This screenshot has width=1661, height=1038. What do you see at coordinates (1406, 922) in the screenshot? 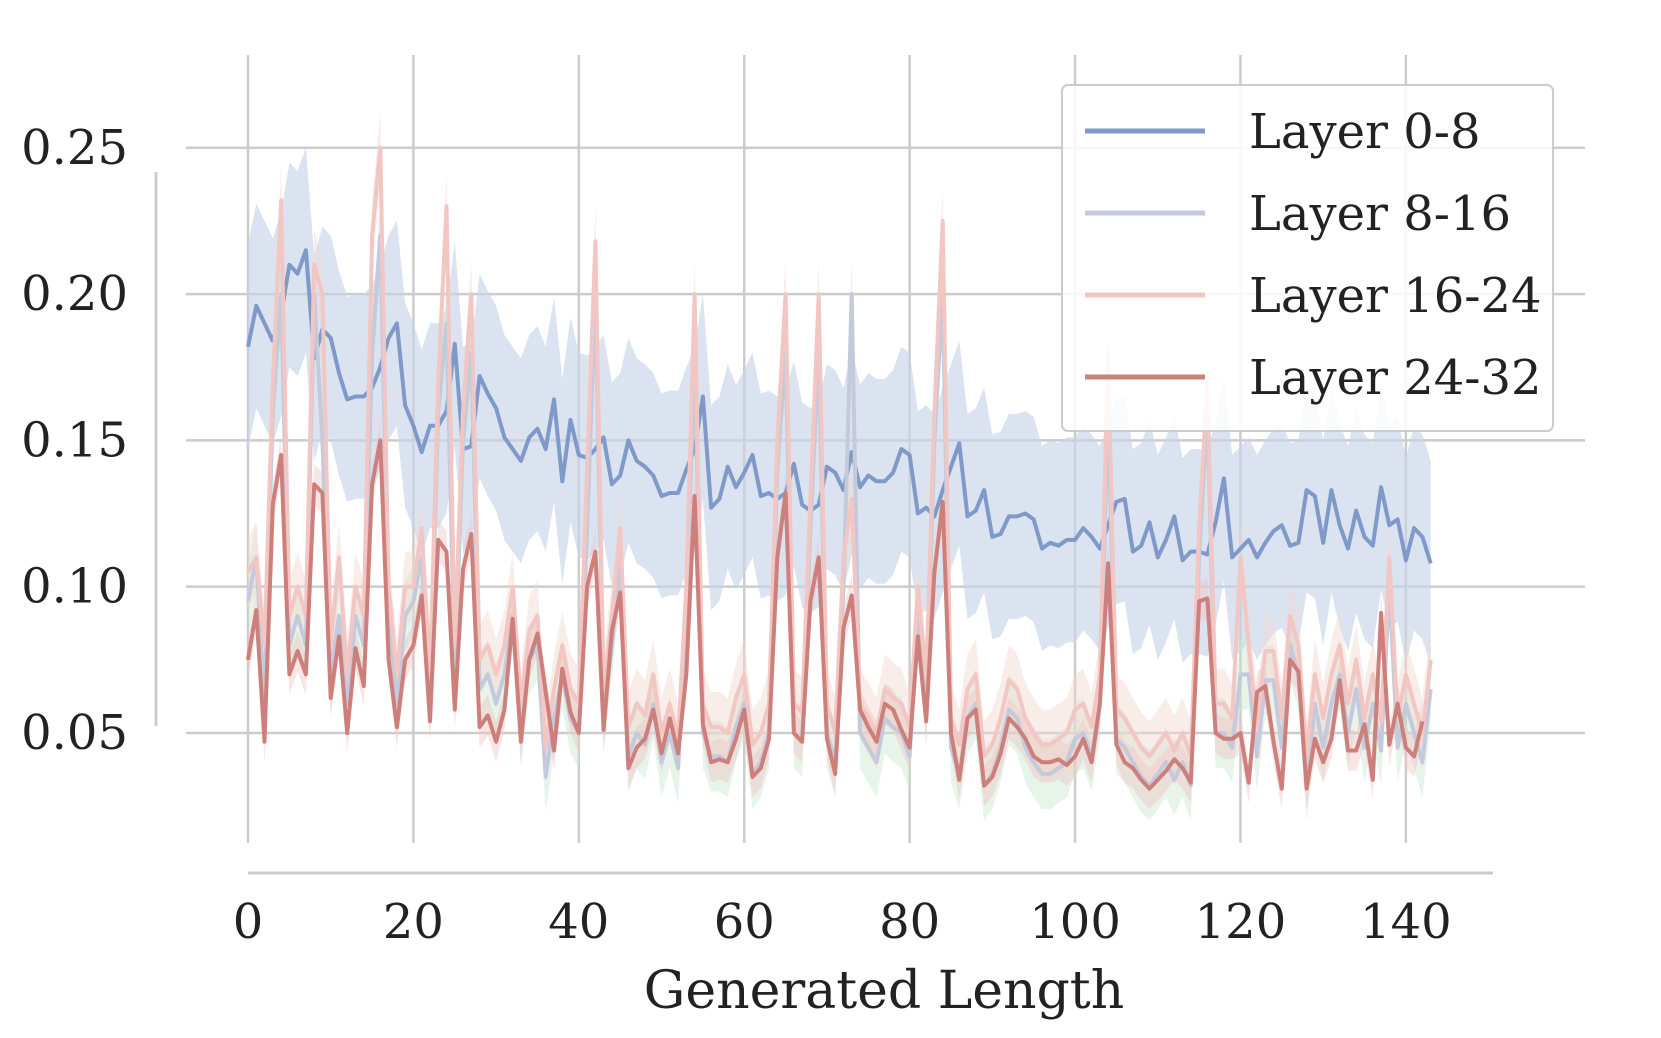
I see `x-tick-label: 140` at bounding box center [1406, 922].